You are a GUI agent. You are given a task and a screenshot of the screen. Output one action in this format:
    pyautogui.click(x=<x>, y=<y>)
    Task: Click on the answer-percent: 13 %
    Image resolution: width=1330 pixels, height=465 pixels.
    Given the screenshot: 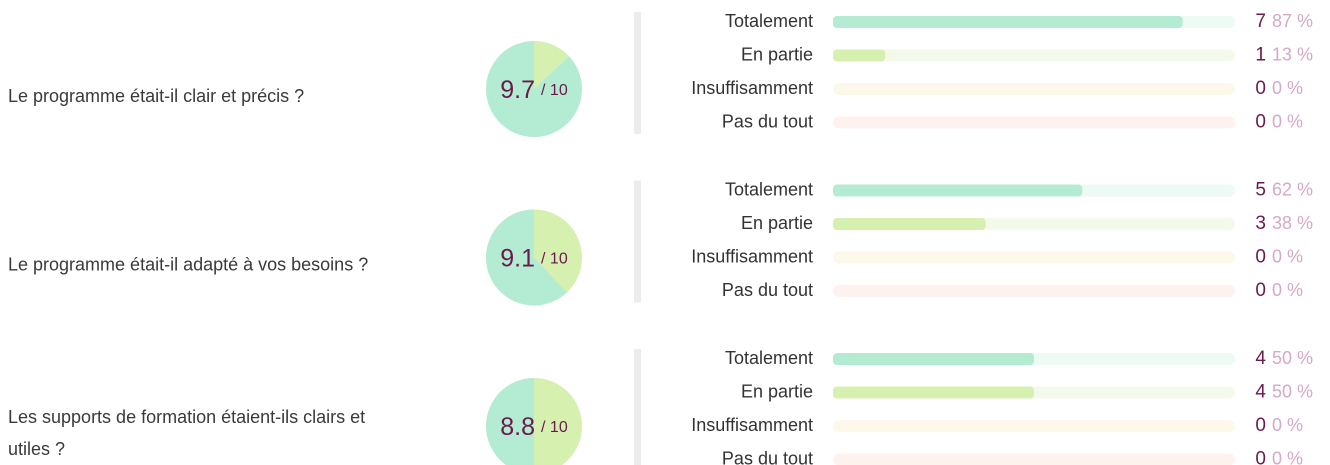 What is the action you would take?
    pyautogui.click(x=1292, y=54)
    